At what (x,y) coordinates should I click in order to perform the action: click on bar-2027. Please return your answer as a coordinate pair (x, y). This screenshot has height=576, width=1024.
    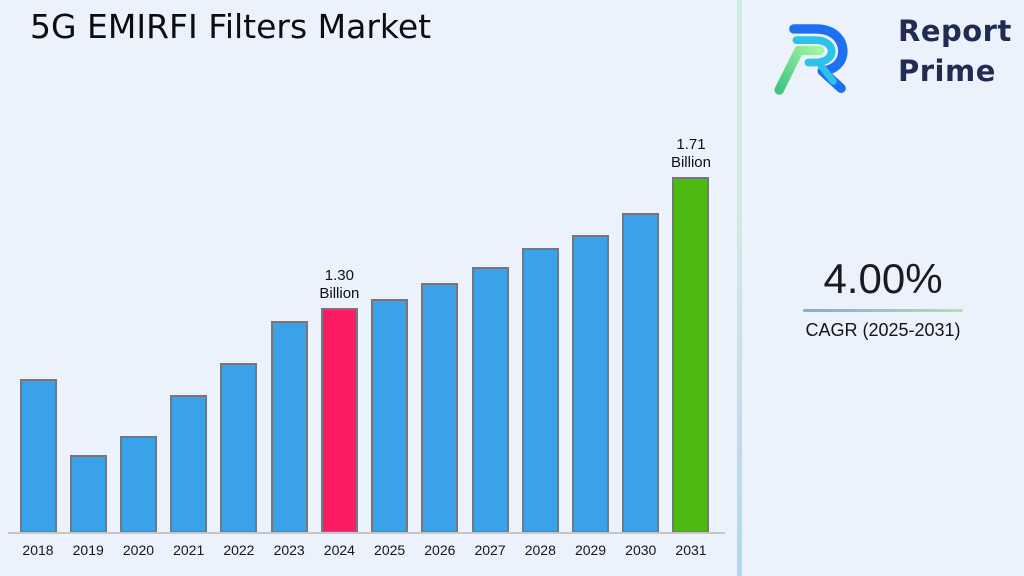
    Looking at the image, I should click on (490, 400).